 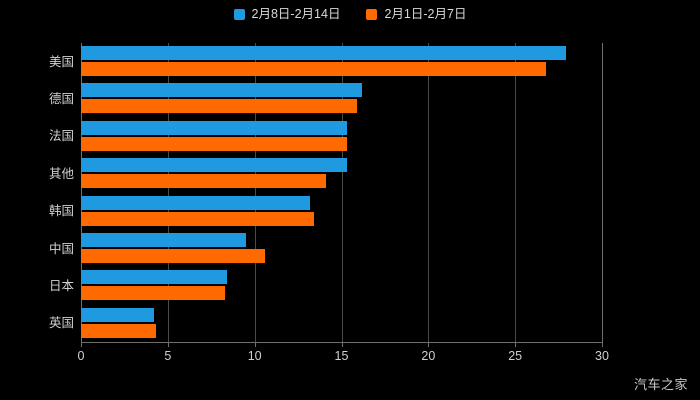 I want to click on x-tick-label: 20, so click(x=428, y=356).